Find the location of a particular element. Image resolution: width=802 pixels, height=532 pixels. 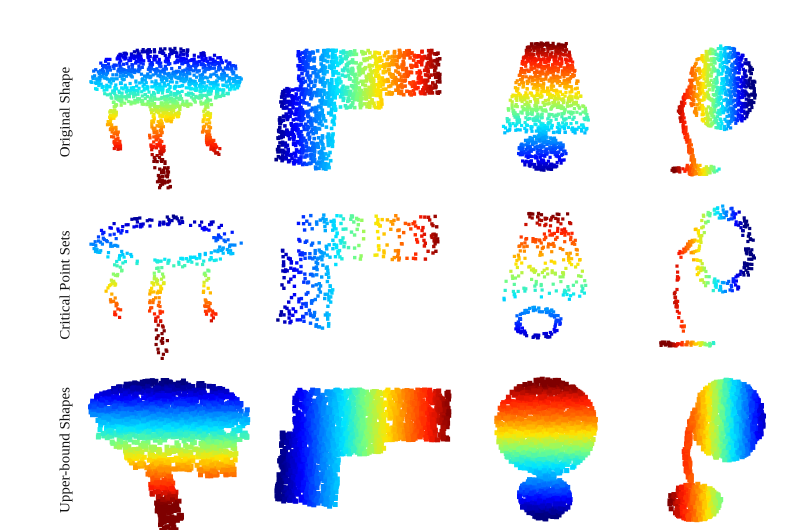

upper-bound-gun-shape is located at coordinates (363, 448).